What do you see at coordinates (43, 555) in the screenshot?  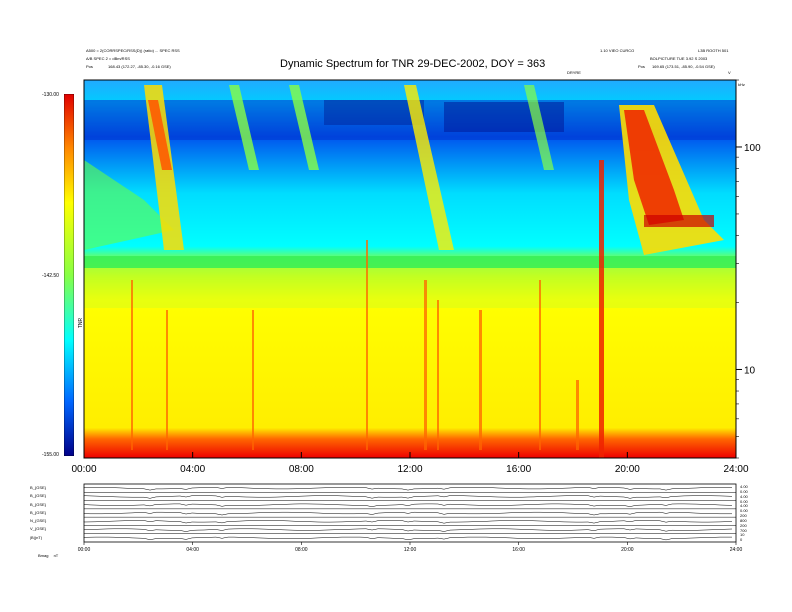 I see `footer-label: Bmag` at bounding box center [43, 555].